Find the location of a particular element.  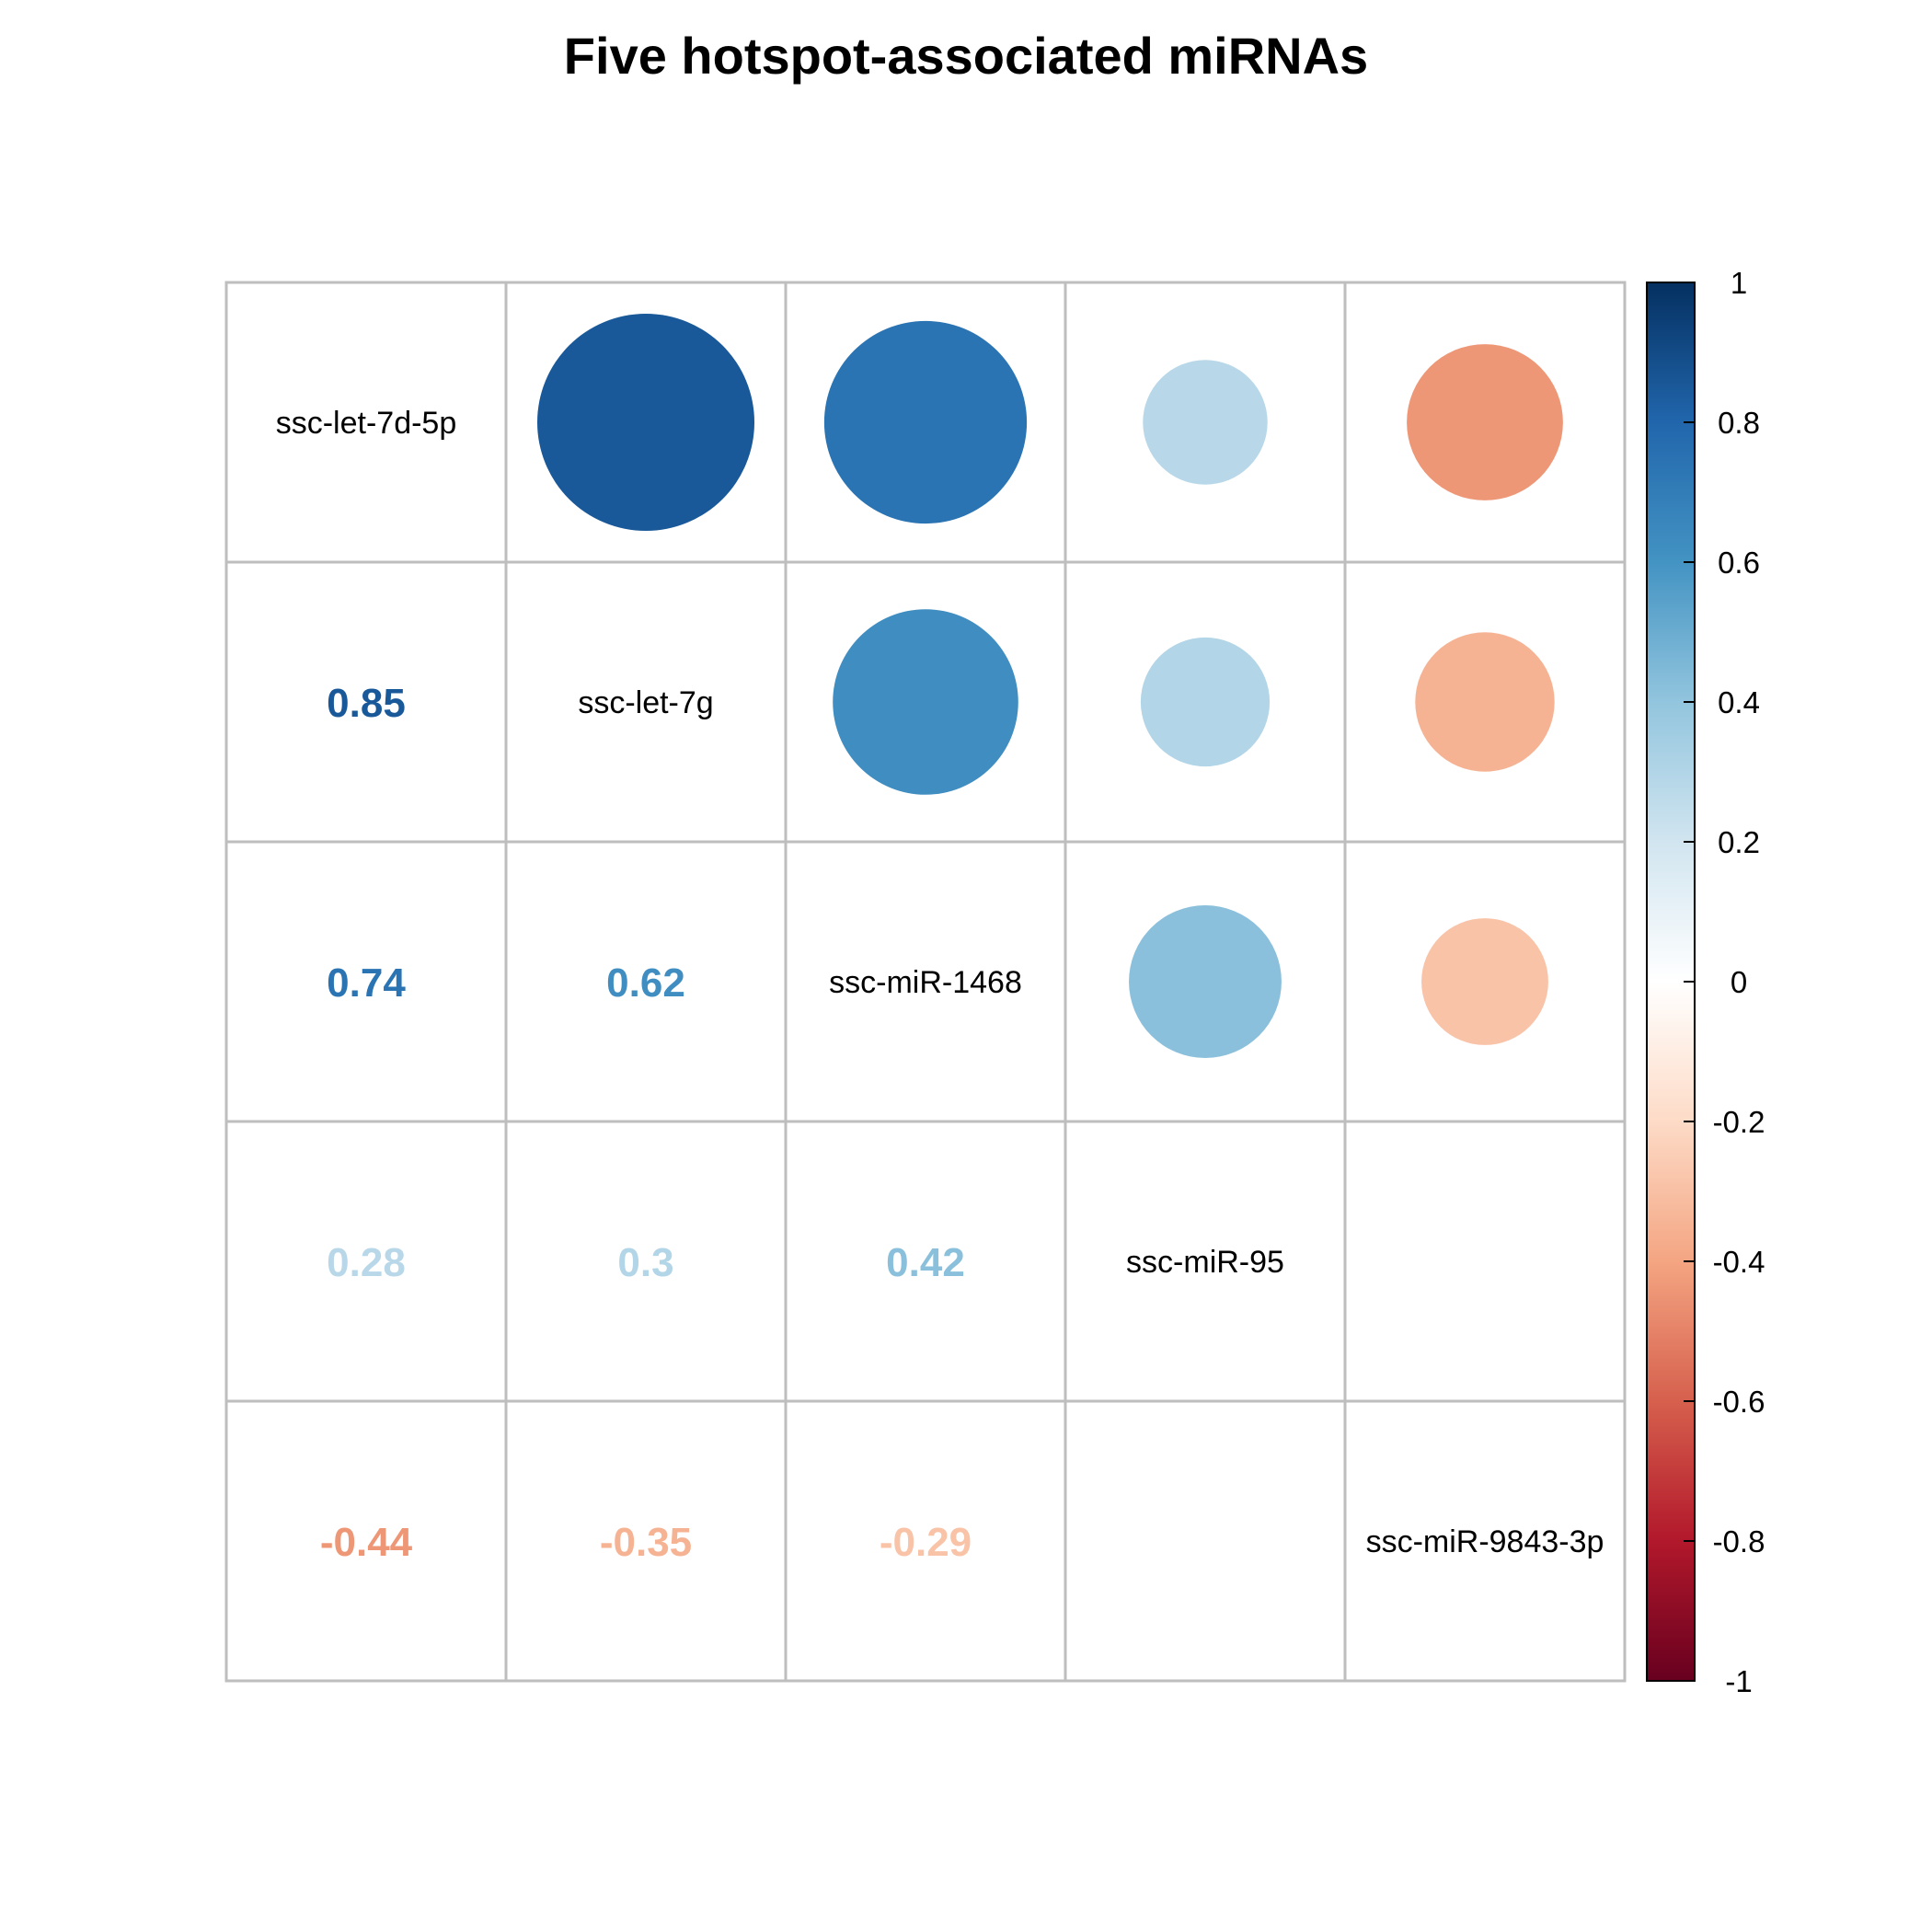

variable-label: ssc-miR-95 is located at coordinates (1205, 1262).